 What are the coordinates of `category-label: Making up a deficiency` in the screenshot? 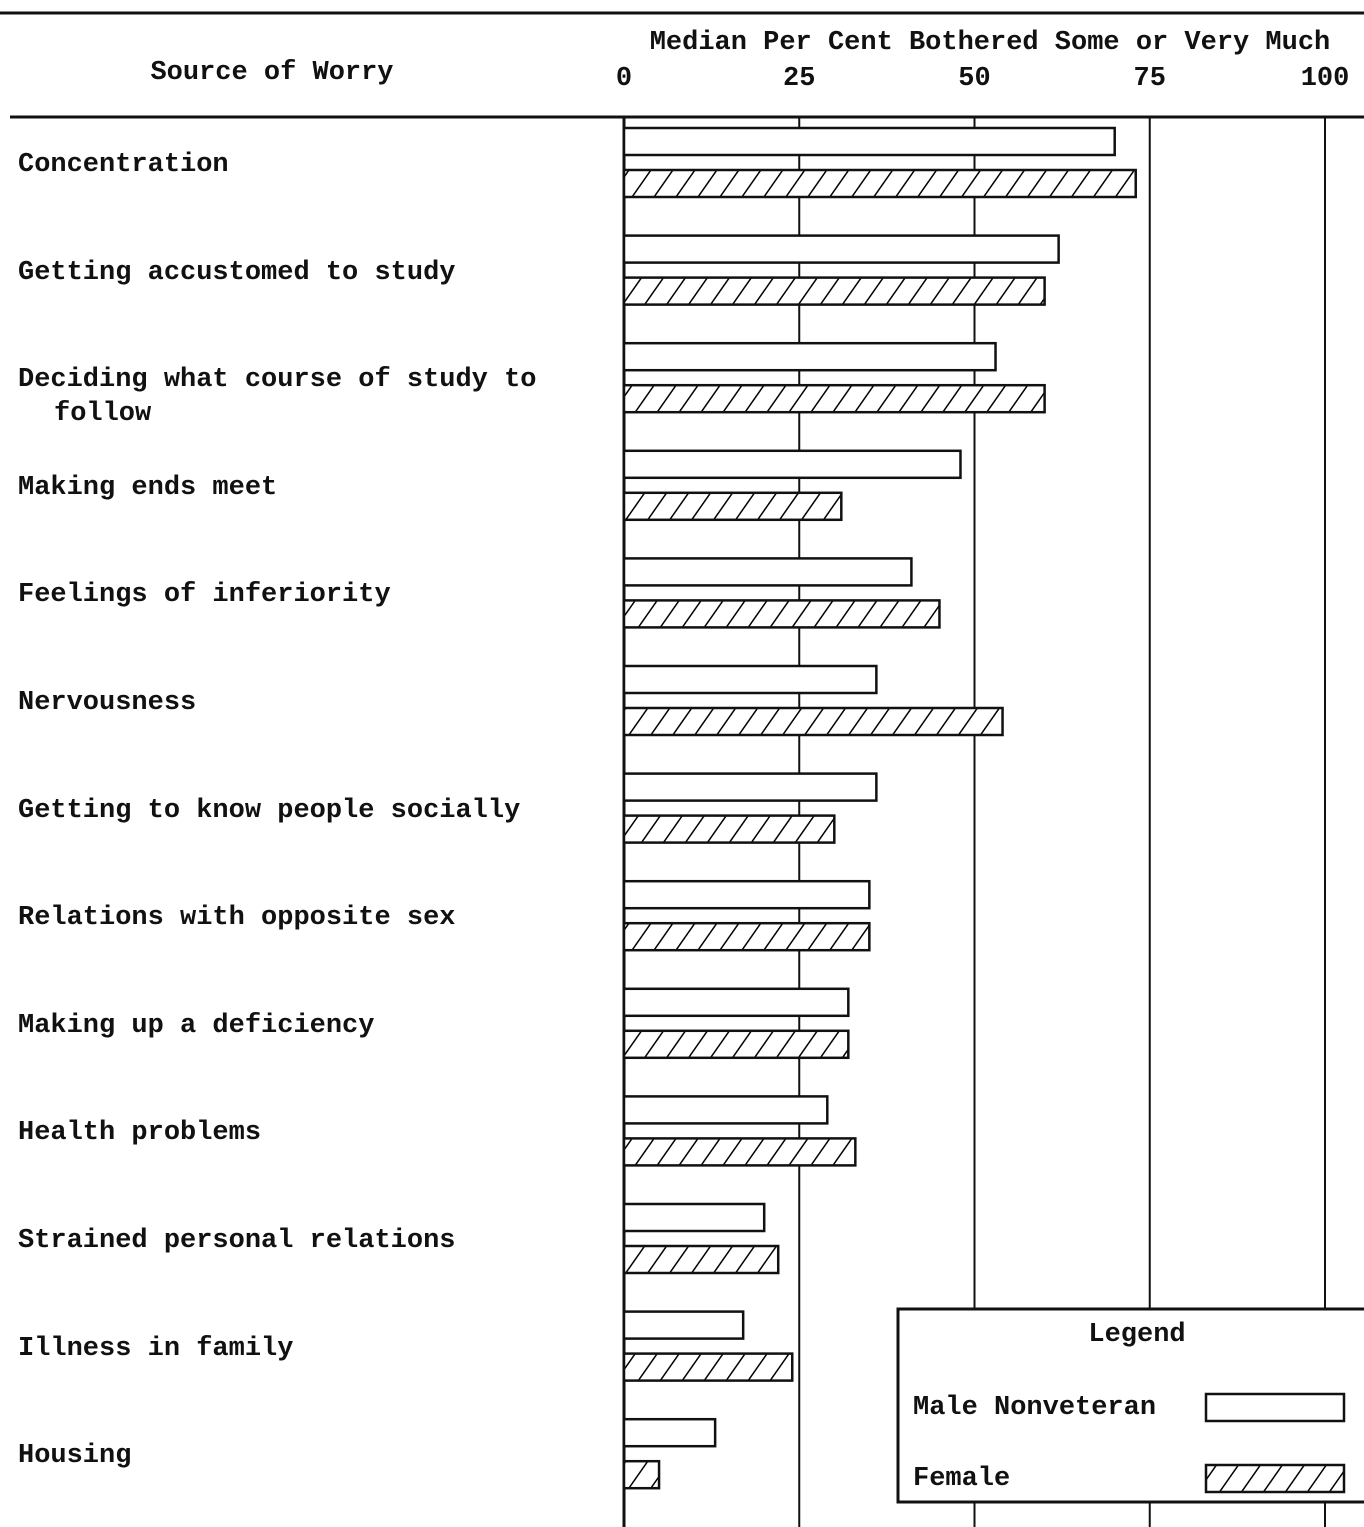 It's located at (196, 1025).